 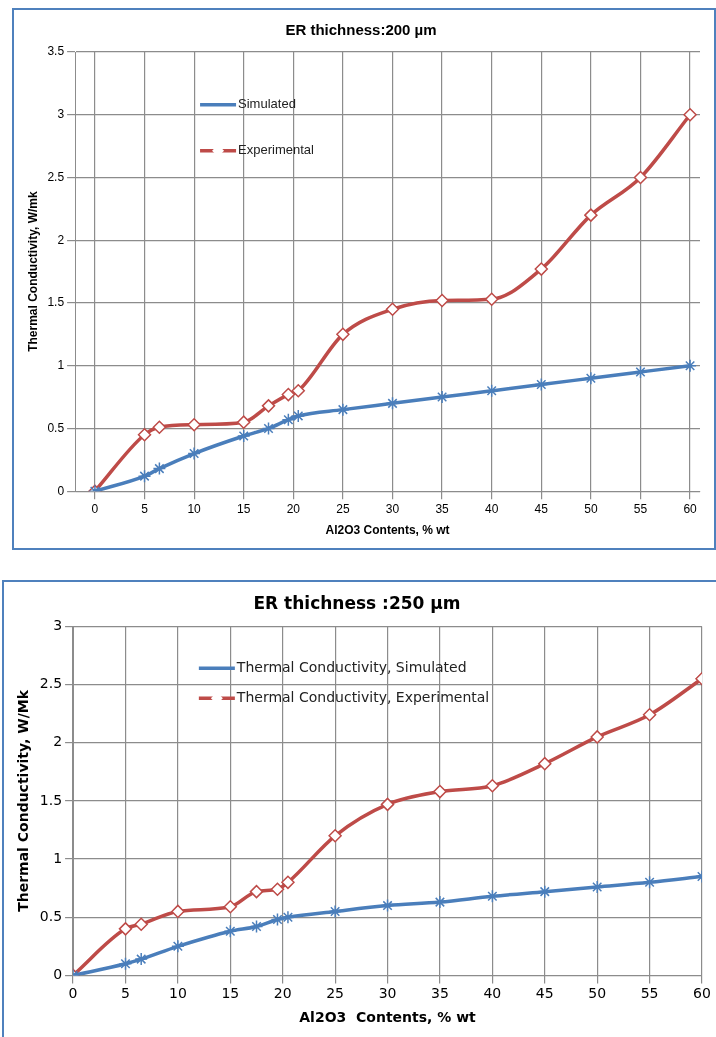 I want to click on y-axis-title: Thermal Conductivity, W/Mk, so click(x=23, y=800).